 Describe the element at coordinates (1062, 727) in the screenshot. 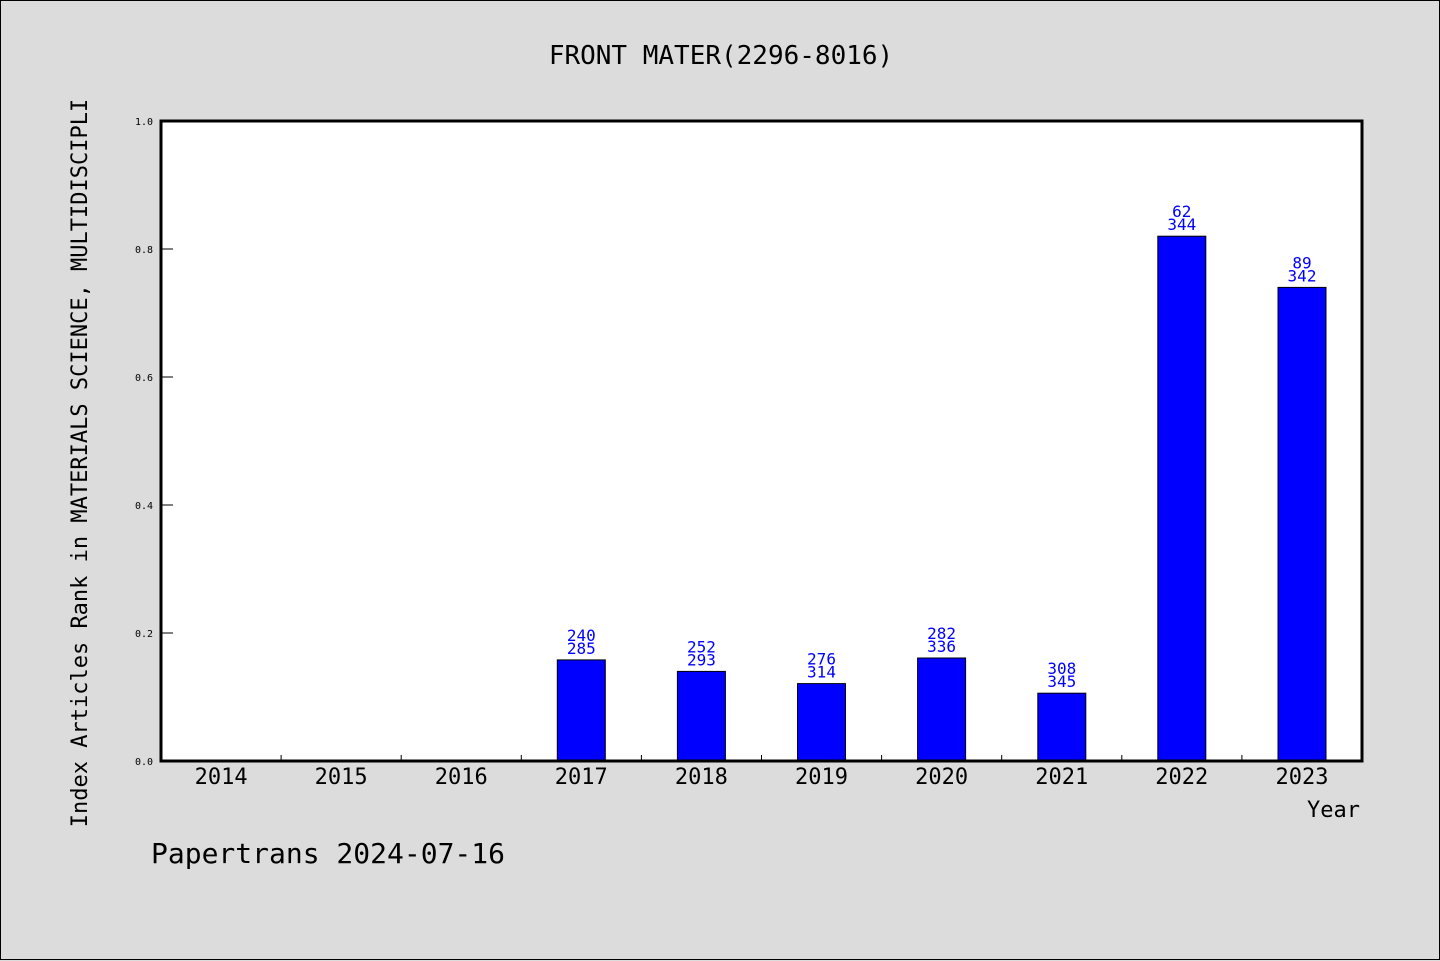

I see `bar-2021` at that location.